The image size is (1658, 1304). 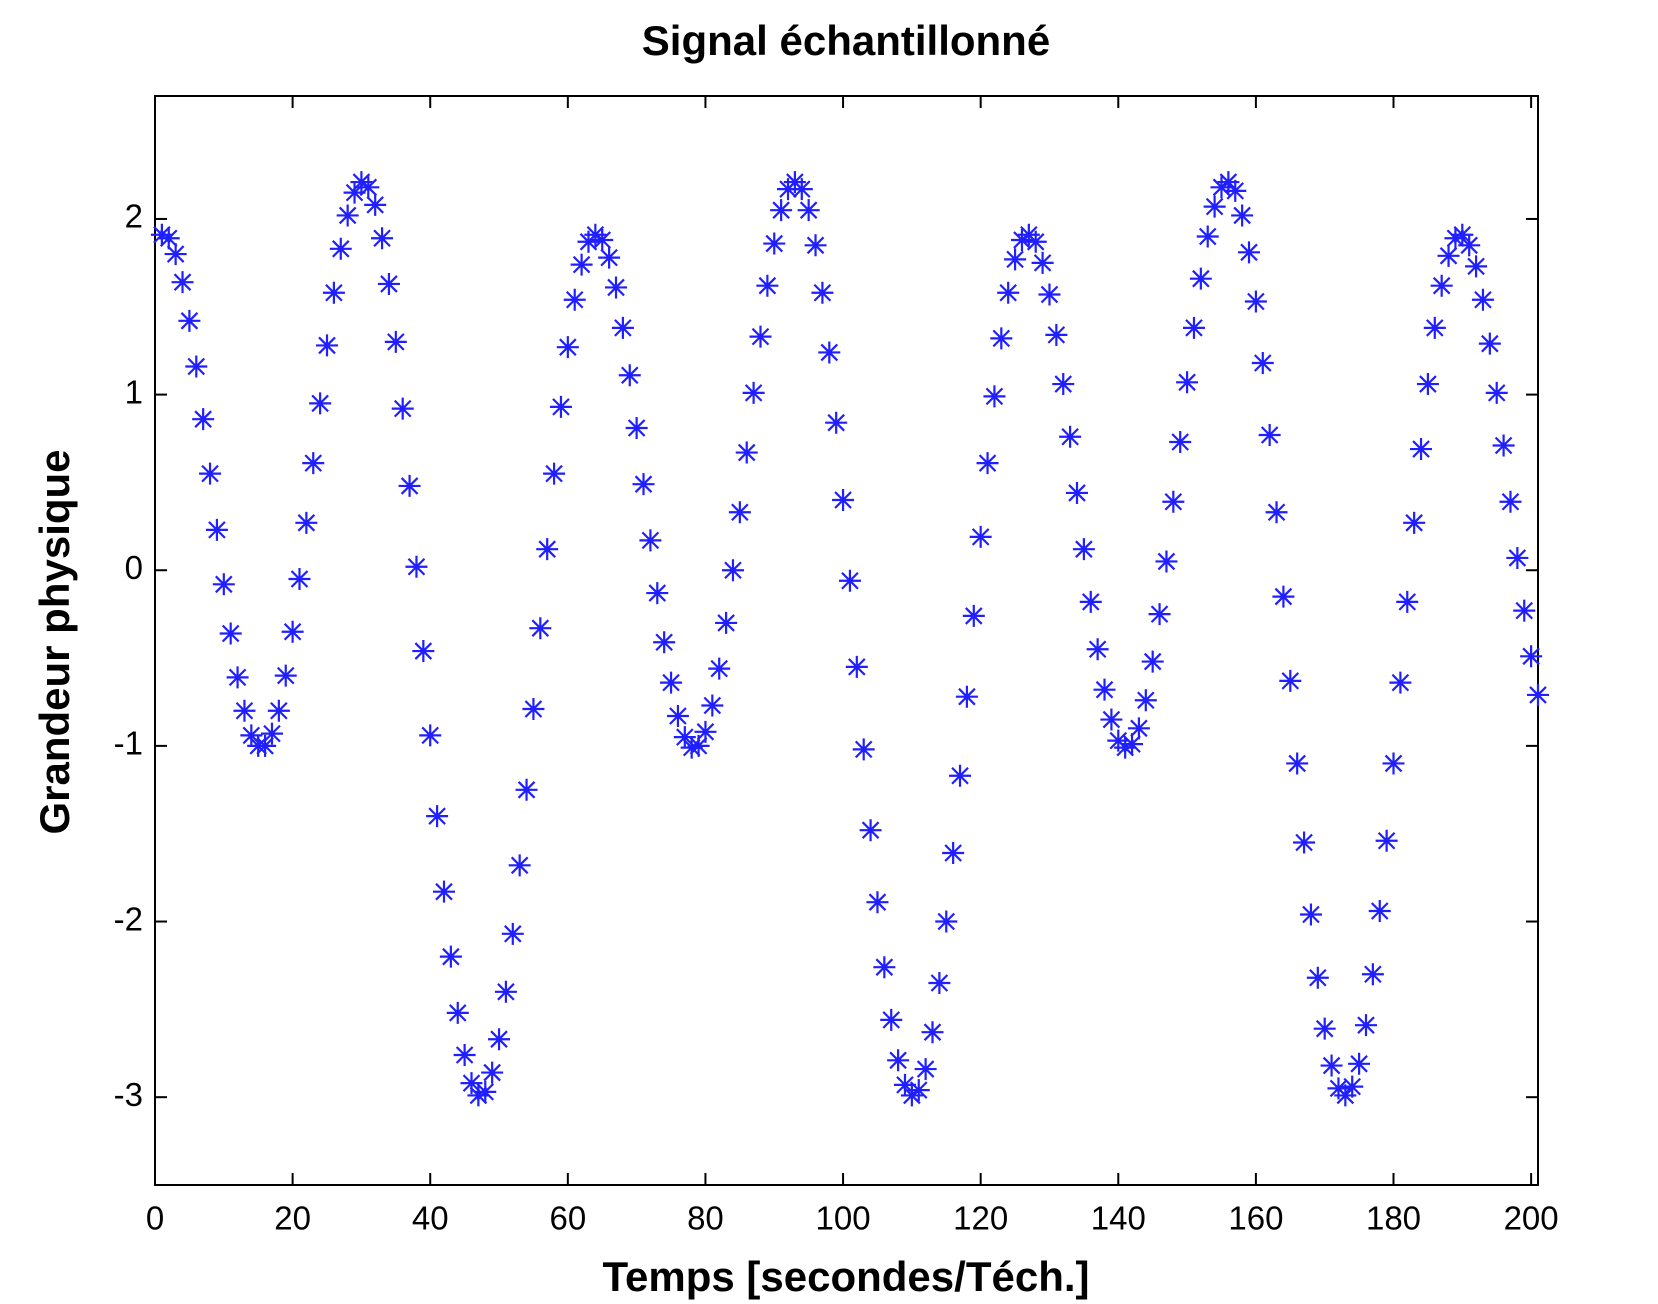 What do you see at coordinates (1393, 1218) in the screenshot?
I see `x-tick-label: 180` at bounding box center [1393, 1218].